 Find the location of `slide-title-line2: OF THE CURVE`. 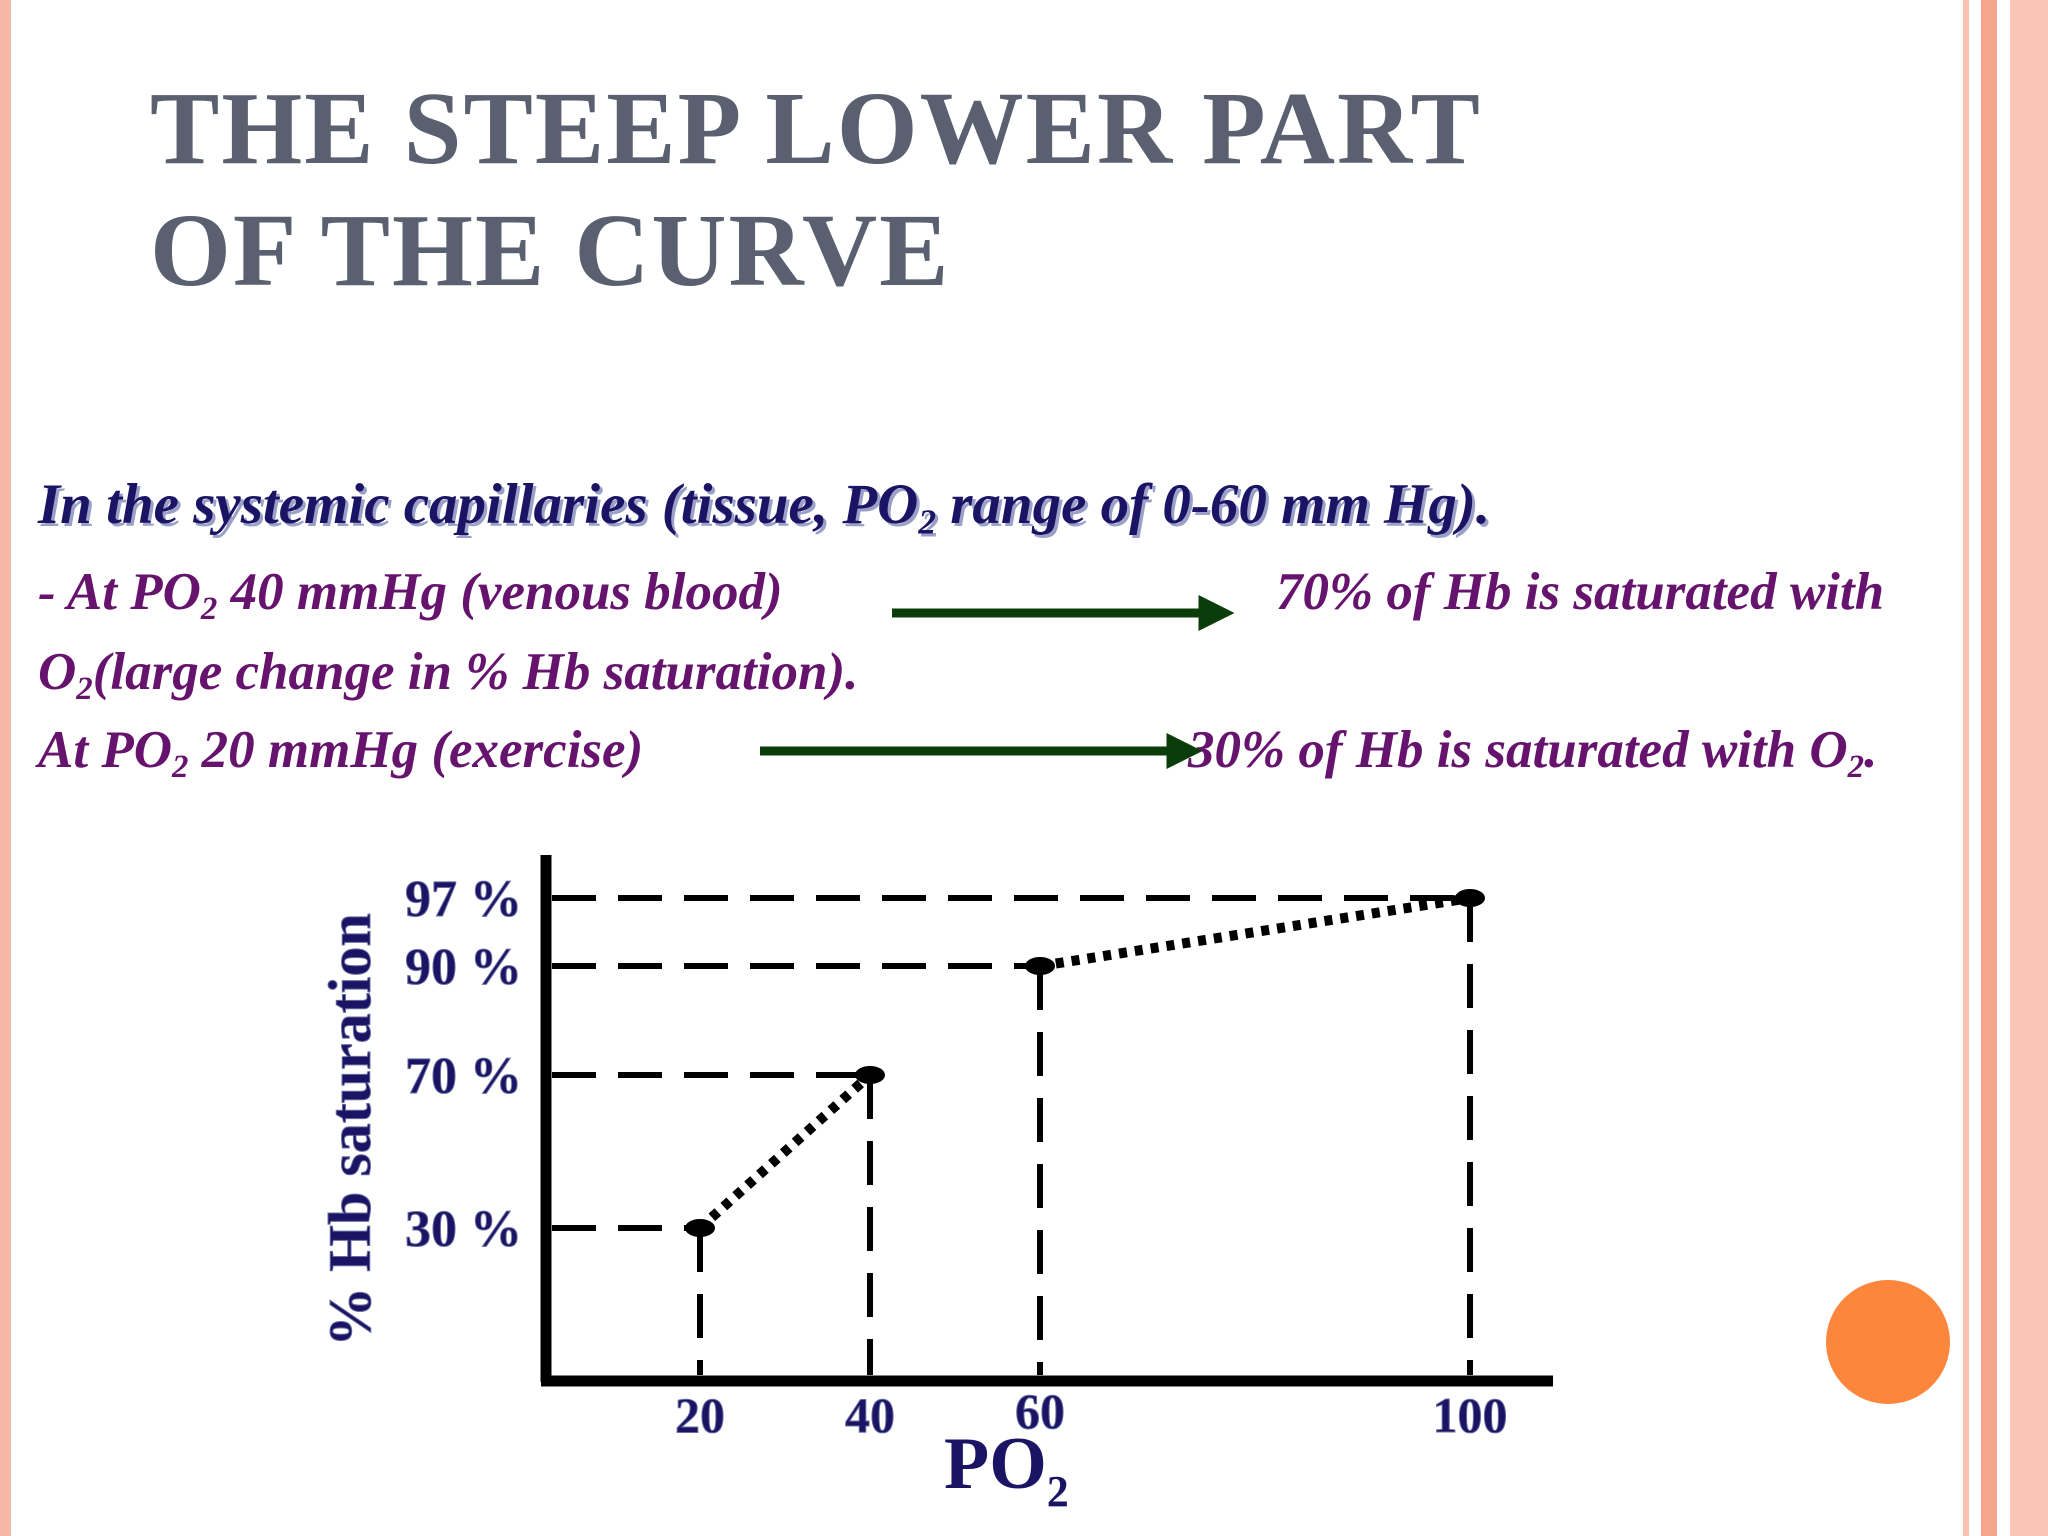

slide-title-line2: OF THE CURVE is located at coordinates (550, 250).